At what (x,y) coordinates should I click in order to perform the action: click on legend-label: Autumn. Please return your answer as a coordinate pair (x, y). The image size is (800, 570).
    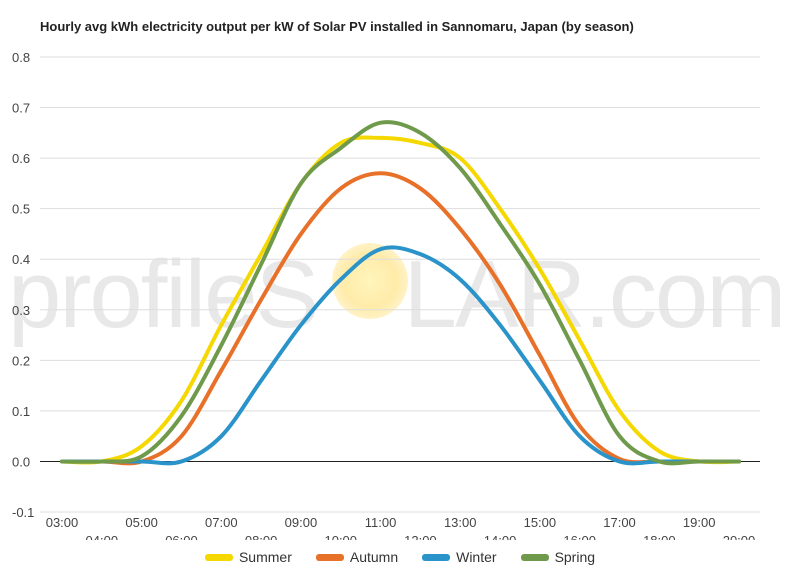
    Looking at the image, I should click on (374, 557).